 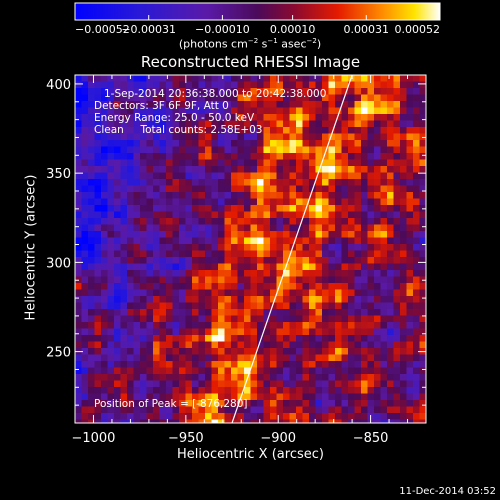 I want to click on colorbar-tick-label: −0.00010, so click(x=222, y=29).